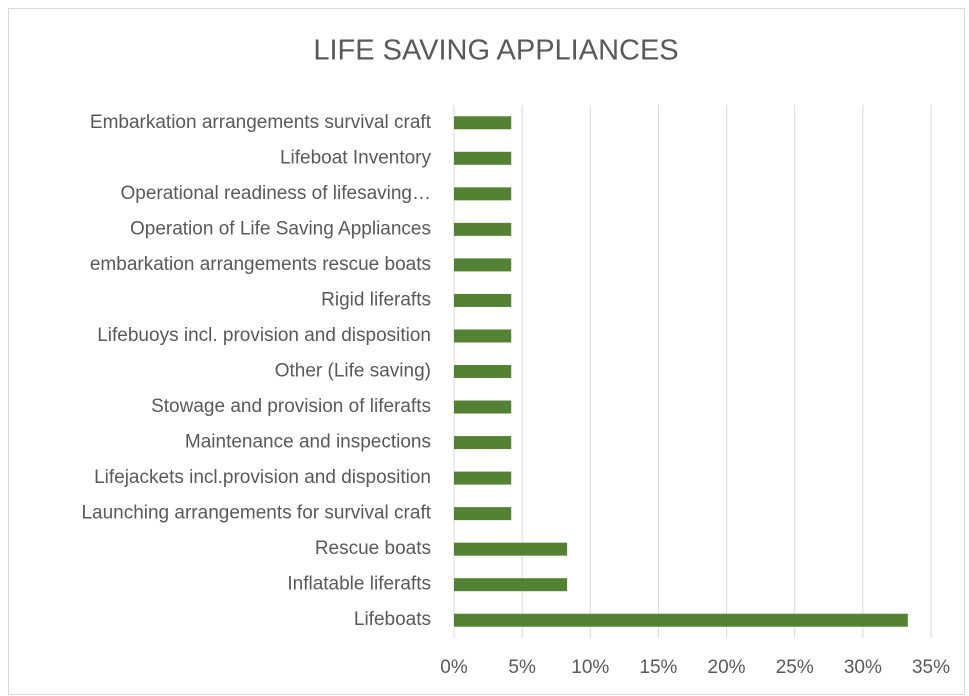 This screenshot has height=696, width=969. Describe the element at coordinates (658, 667) in the screenshot. I see `x-tick-label: 15%` at that location.